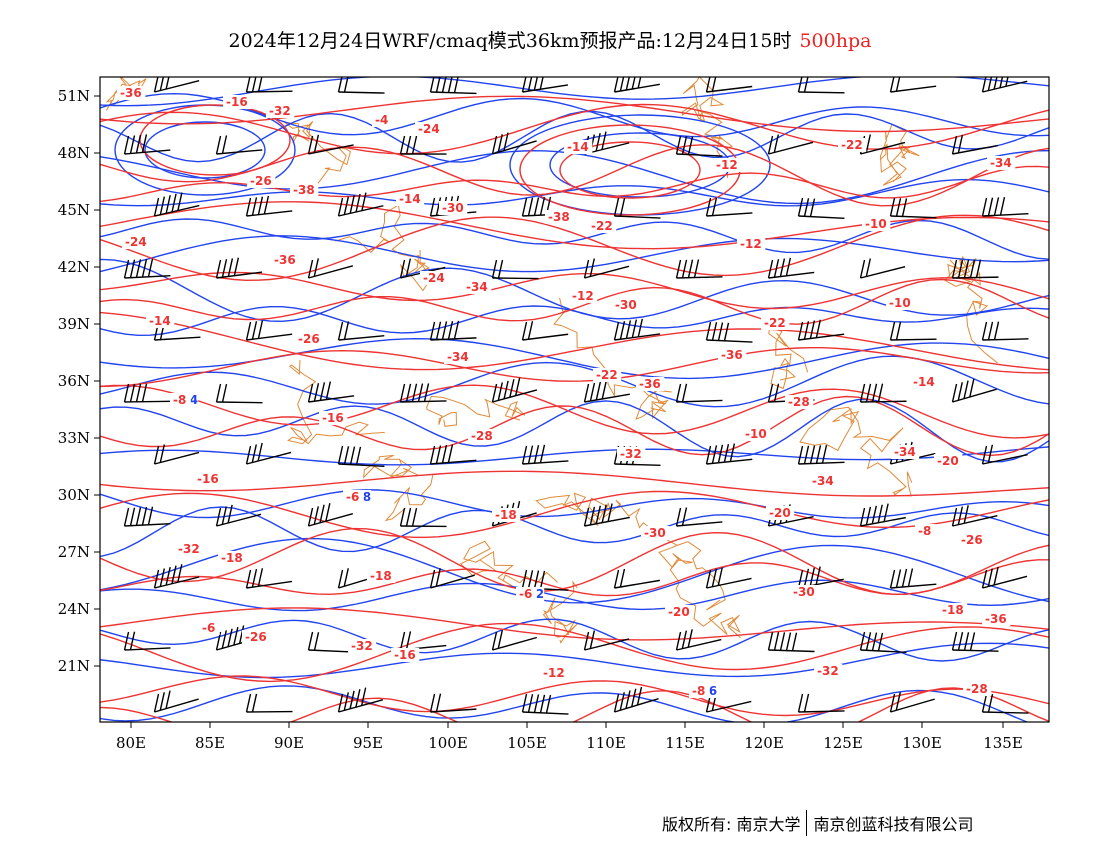 This screenshot has height=850, width=1100. Describe the element at coordinates (205, 150) in the screenshot. I see `height-low-center` at that location.